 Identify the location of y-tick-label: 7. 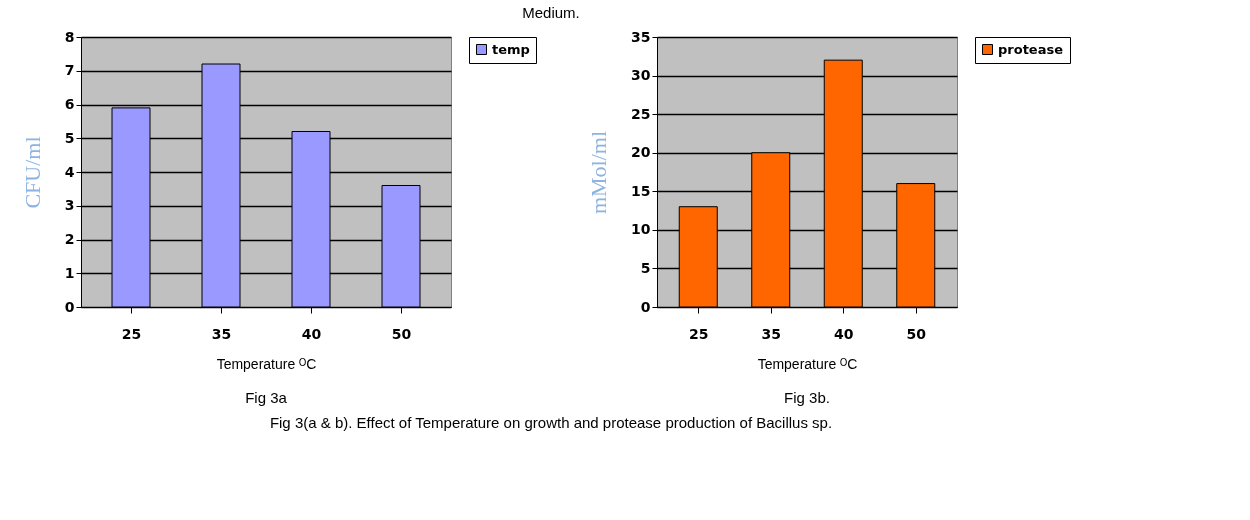
(69, 70).